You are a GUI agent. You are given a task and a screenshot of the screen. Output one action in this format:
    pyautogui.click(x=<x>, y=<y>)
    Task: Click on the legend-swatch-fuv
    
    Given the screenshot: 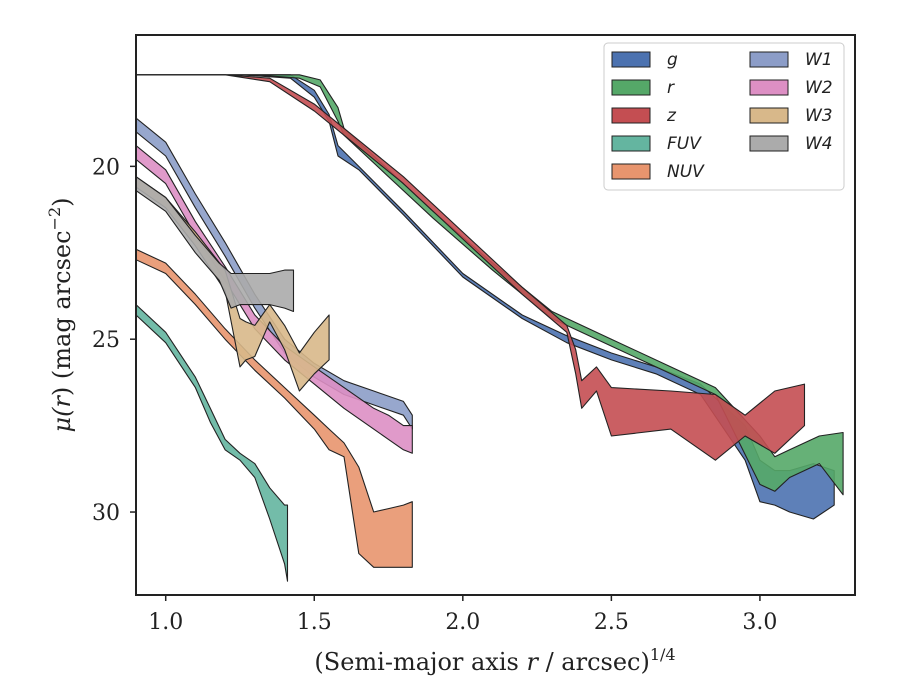 What is the action you would take?
    pyautogui.click(x=631, y=143)
    